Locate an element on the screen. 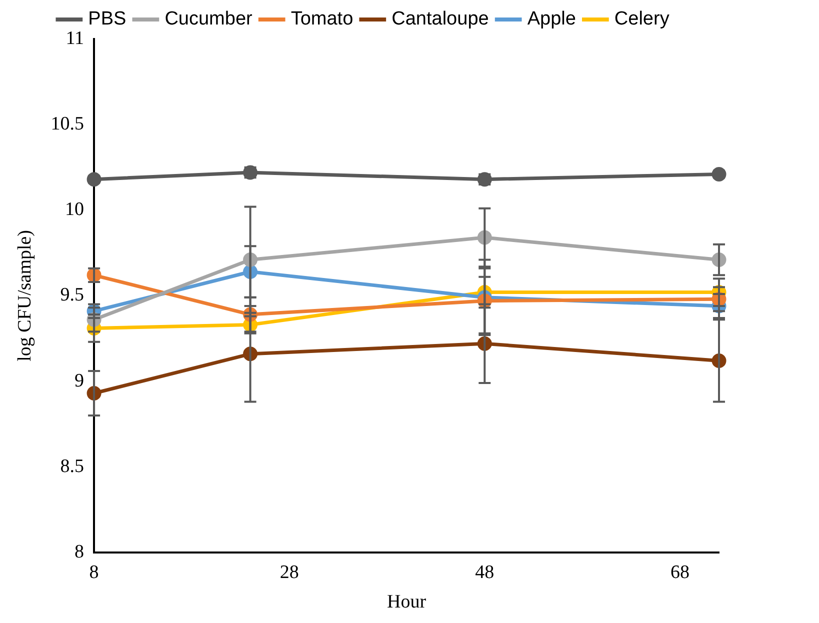 The width and height of the screenshot is (819, 623). y-tick-label: 8.5 is located at coordinates (72, 466).